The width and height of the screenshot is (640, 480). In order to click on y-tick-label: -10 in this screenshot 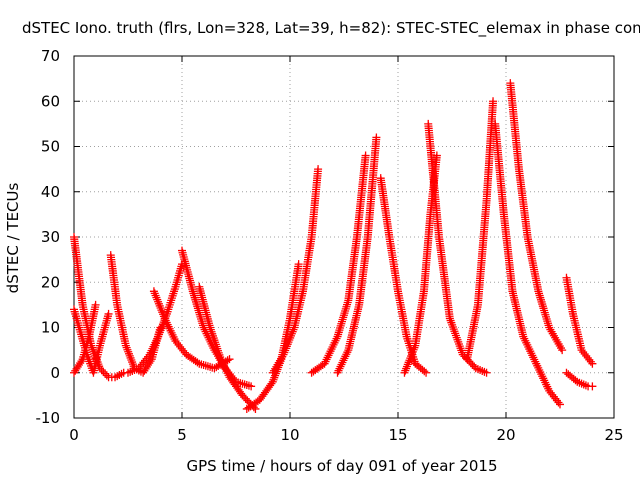, I will do `click(48, 418)`.